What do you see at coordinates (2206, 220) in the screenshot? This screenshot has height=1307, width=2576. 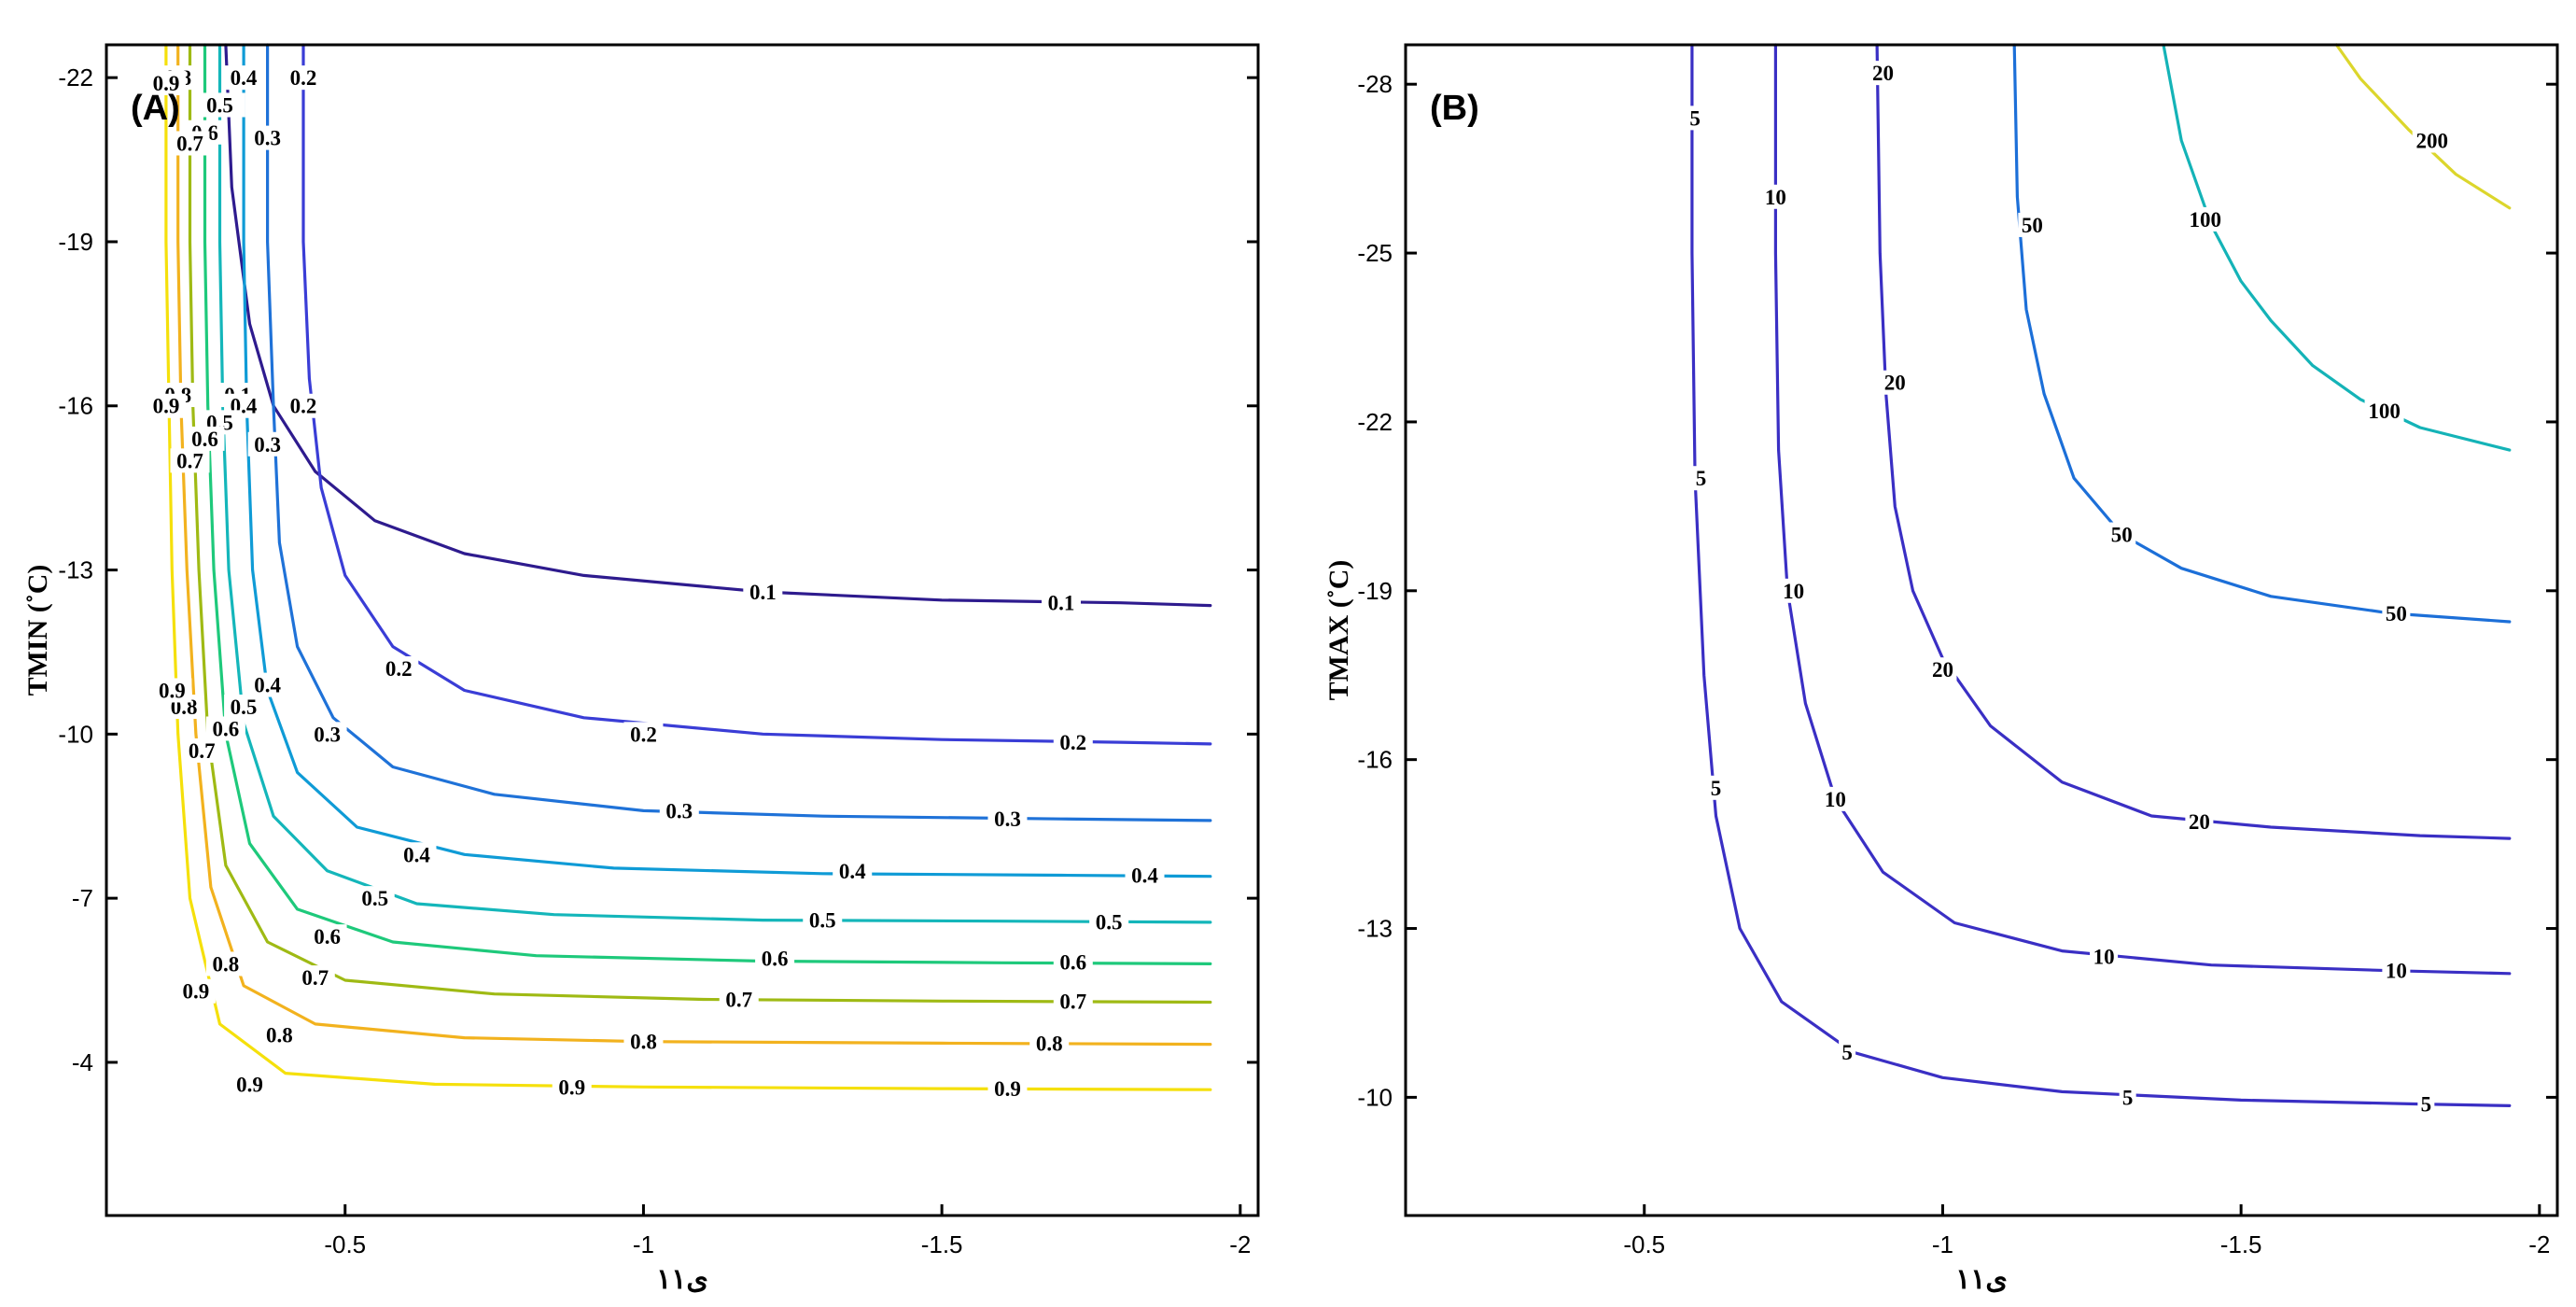 I see `svg-text: 100` at bounding box center [2206, 220].